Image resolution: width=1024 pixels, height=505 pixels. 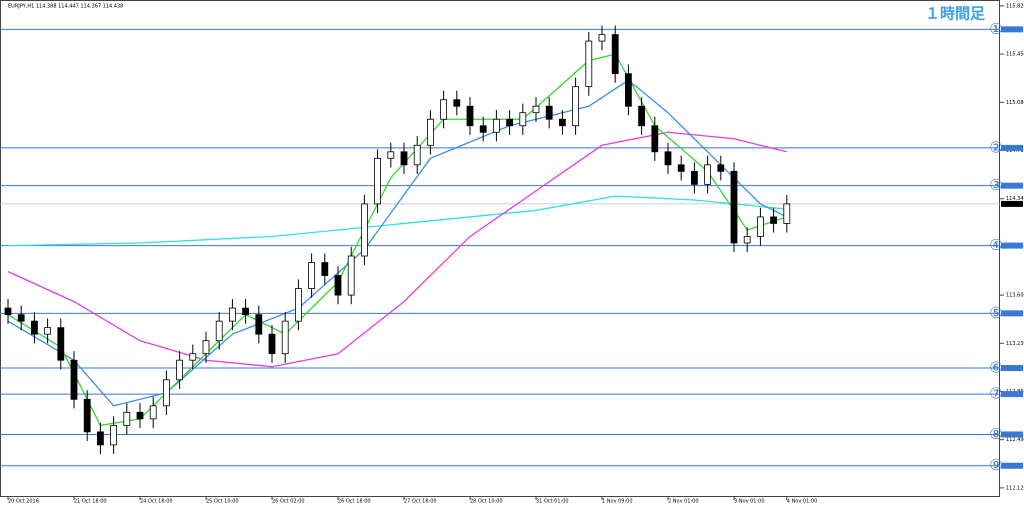 I want to click on moving-average, so click(x=397, y=221).